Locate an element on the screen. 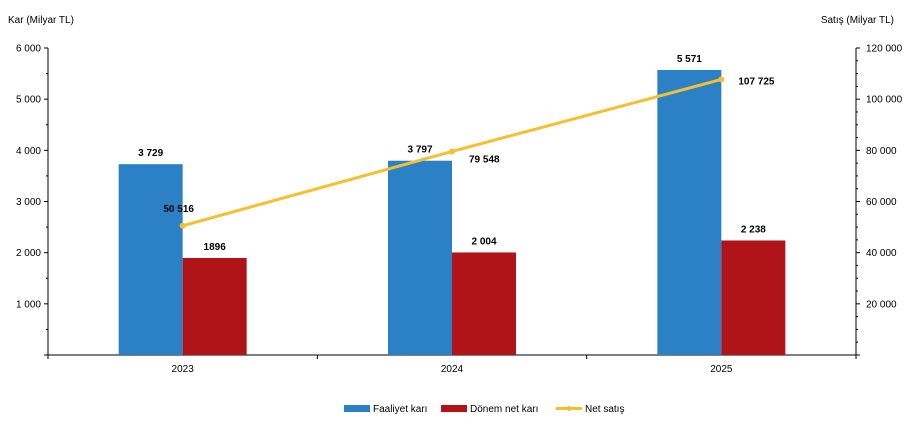  legend-item: Faaliyet karı is located at coordinates (385, 409).